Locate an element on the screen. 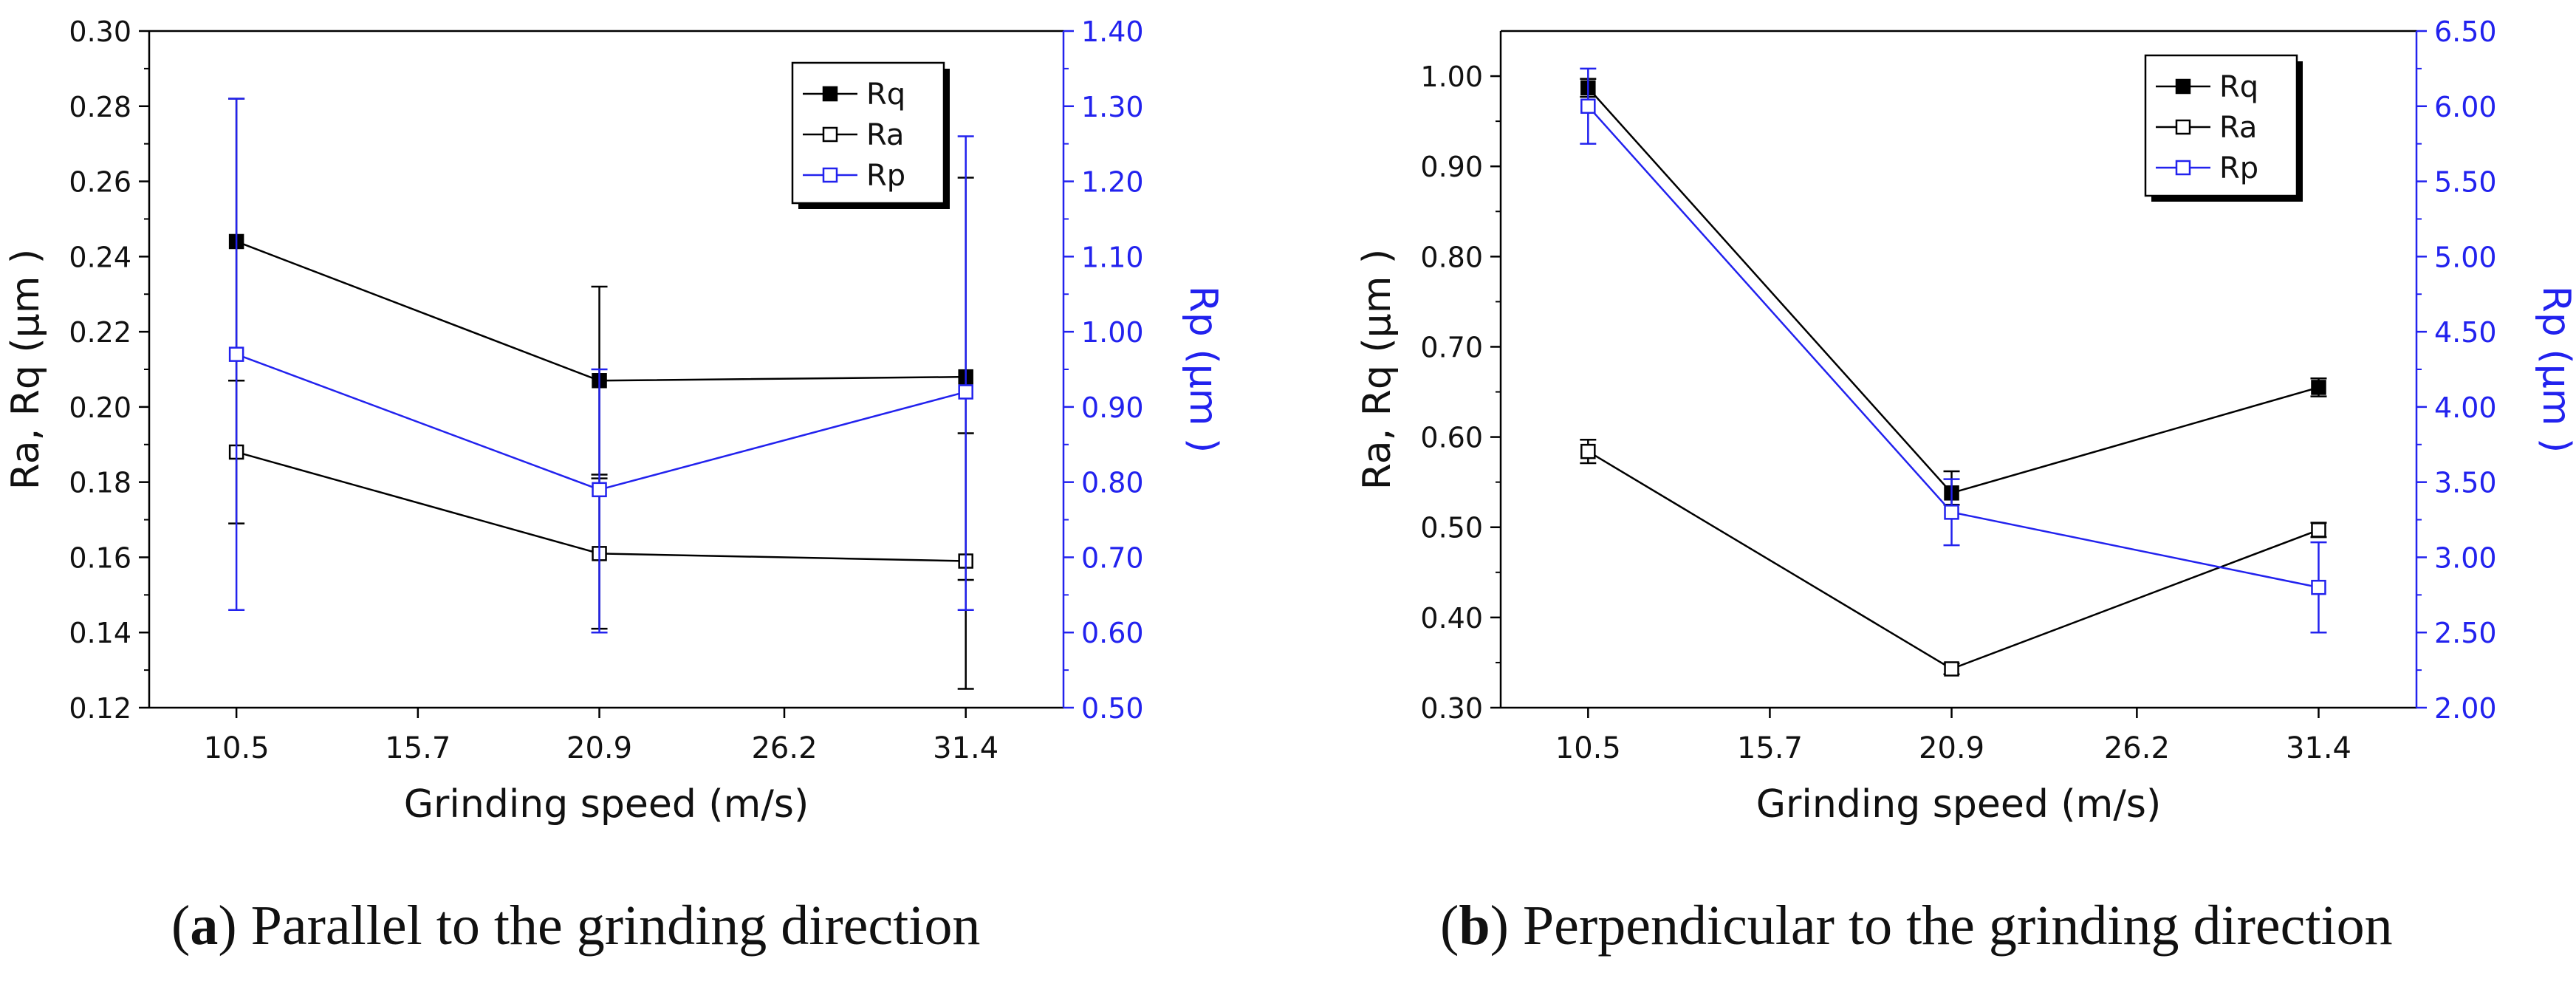 The image size is (2576, 981). y-tick-label: 0.16 is located at coordinates (100, 557).